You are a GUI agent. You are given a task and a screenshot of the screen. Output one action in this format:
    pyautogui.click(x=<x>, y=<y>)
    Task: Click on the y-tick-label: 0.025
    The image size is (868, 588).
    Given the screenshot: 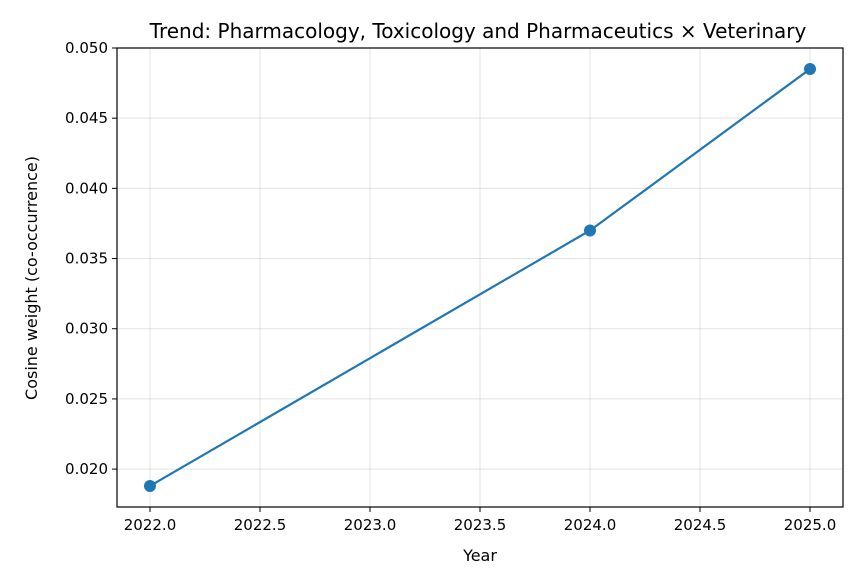 What is the action you would take?
    pyautogui.click(x=86, y=399)
    